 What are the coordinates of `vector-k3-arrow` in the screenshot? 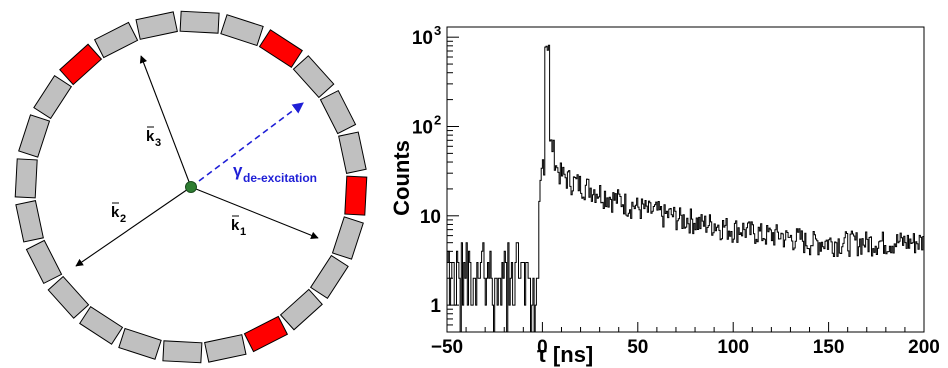 It's located at (165, 121).